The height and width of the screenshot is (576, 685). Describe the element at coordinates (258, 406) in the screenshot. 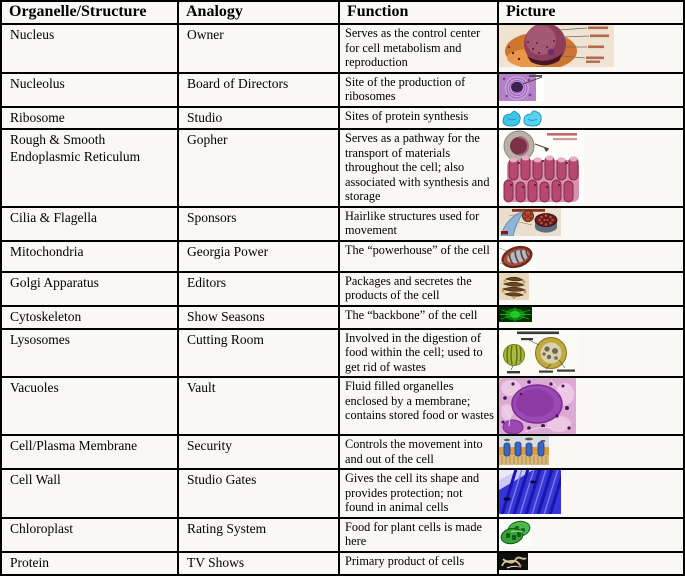

I see `analogy-cell: Vault` at that location.